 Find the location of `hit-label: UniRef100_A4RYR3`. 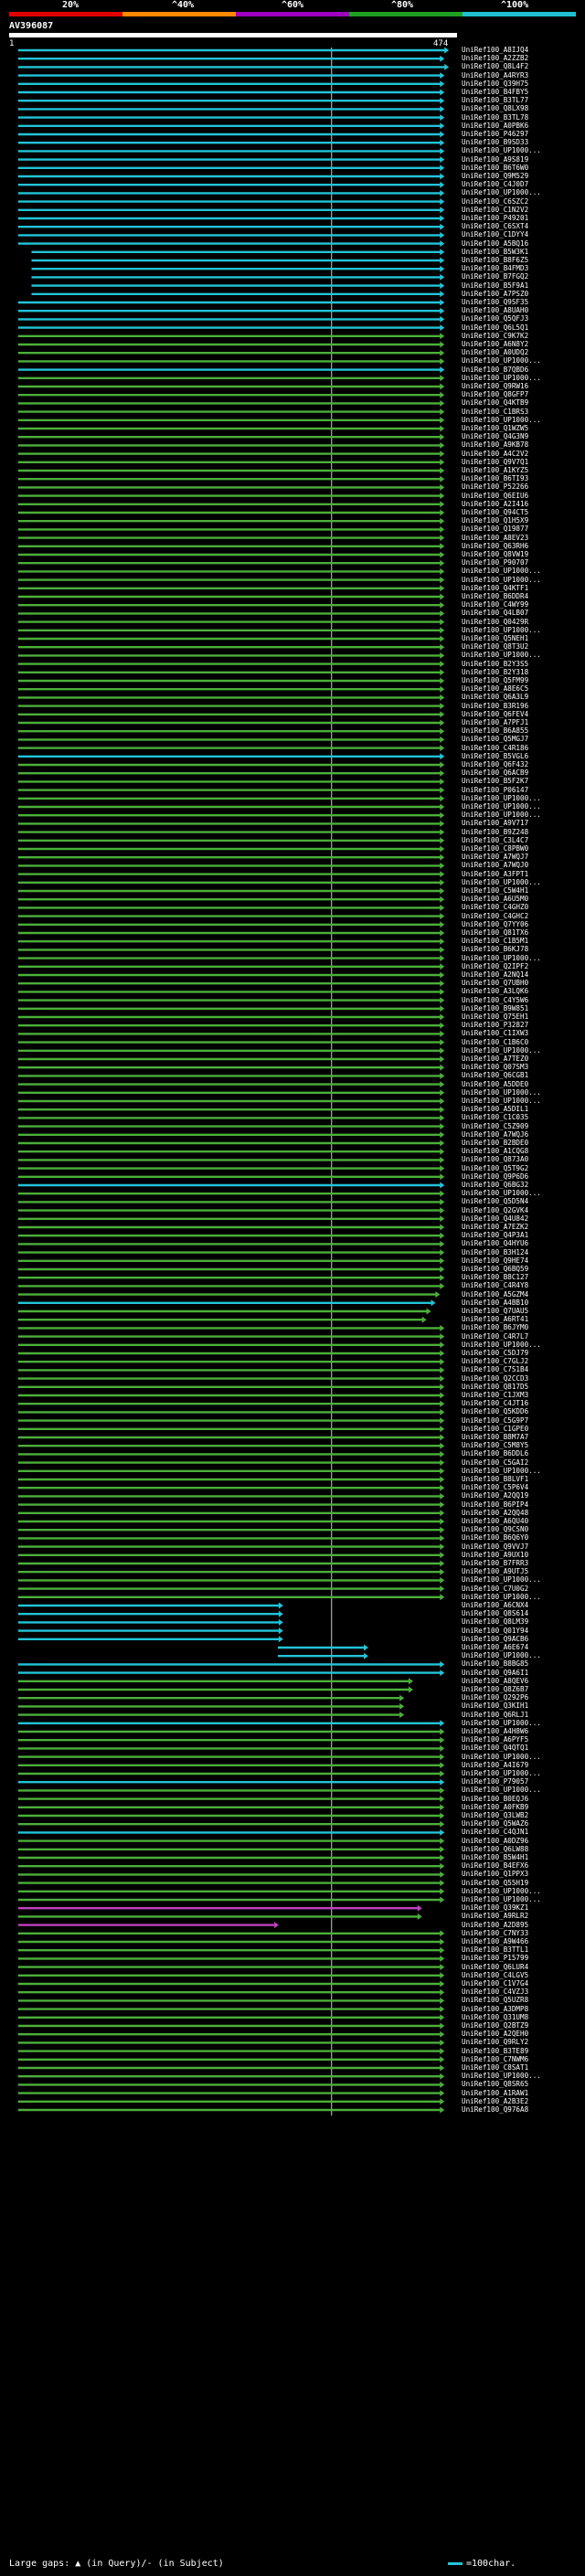

hit-label: UniRef100_A4RYR3 is located at coordinates (495, 75).